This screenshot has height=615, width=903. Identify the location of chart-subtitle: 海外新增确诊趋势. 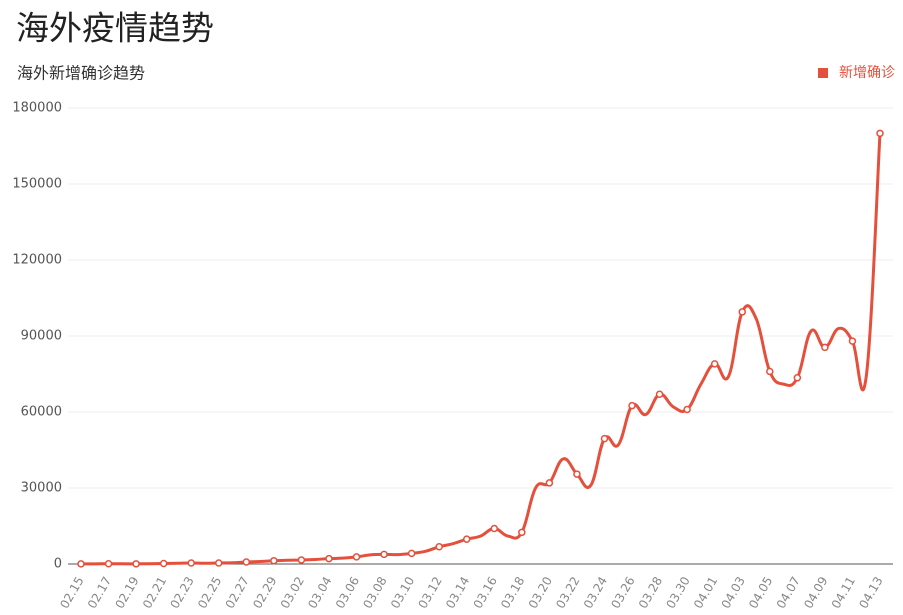
(81, 73).